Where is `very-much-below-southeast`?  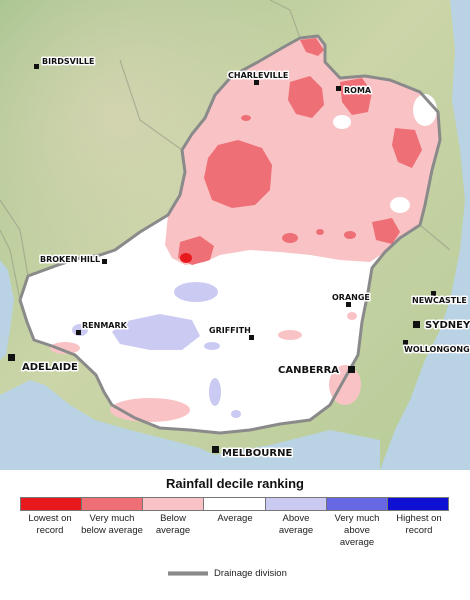 very-much-below-southeast is located at coordinates (386, 231).